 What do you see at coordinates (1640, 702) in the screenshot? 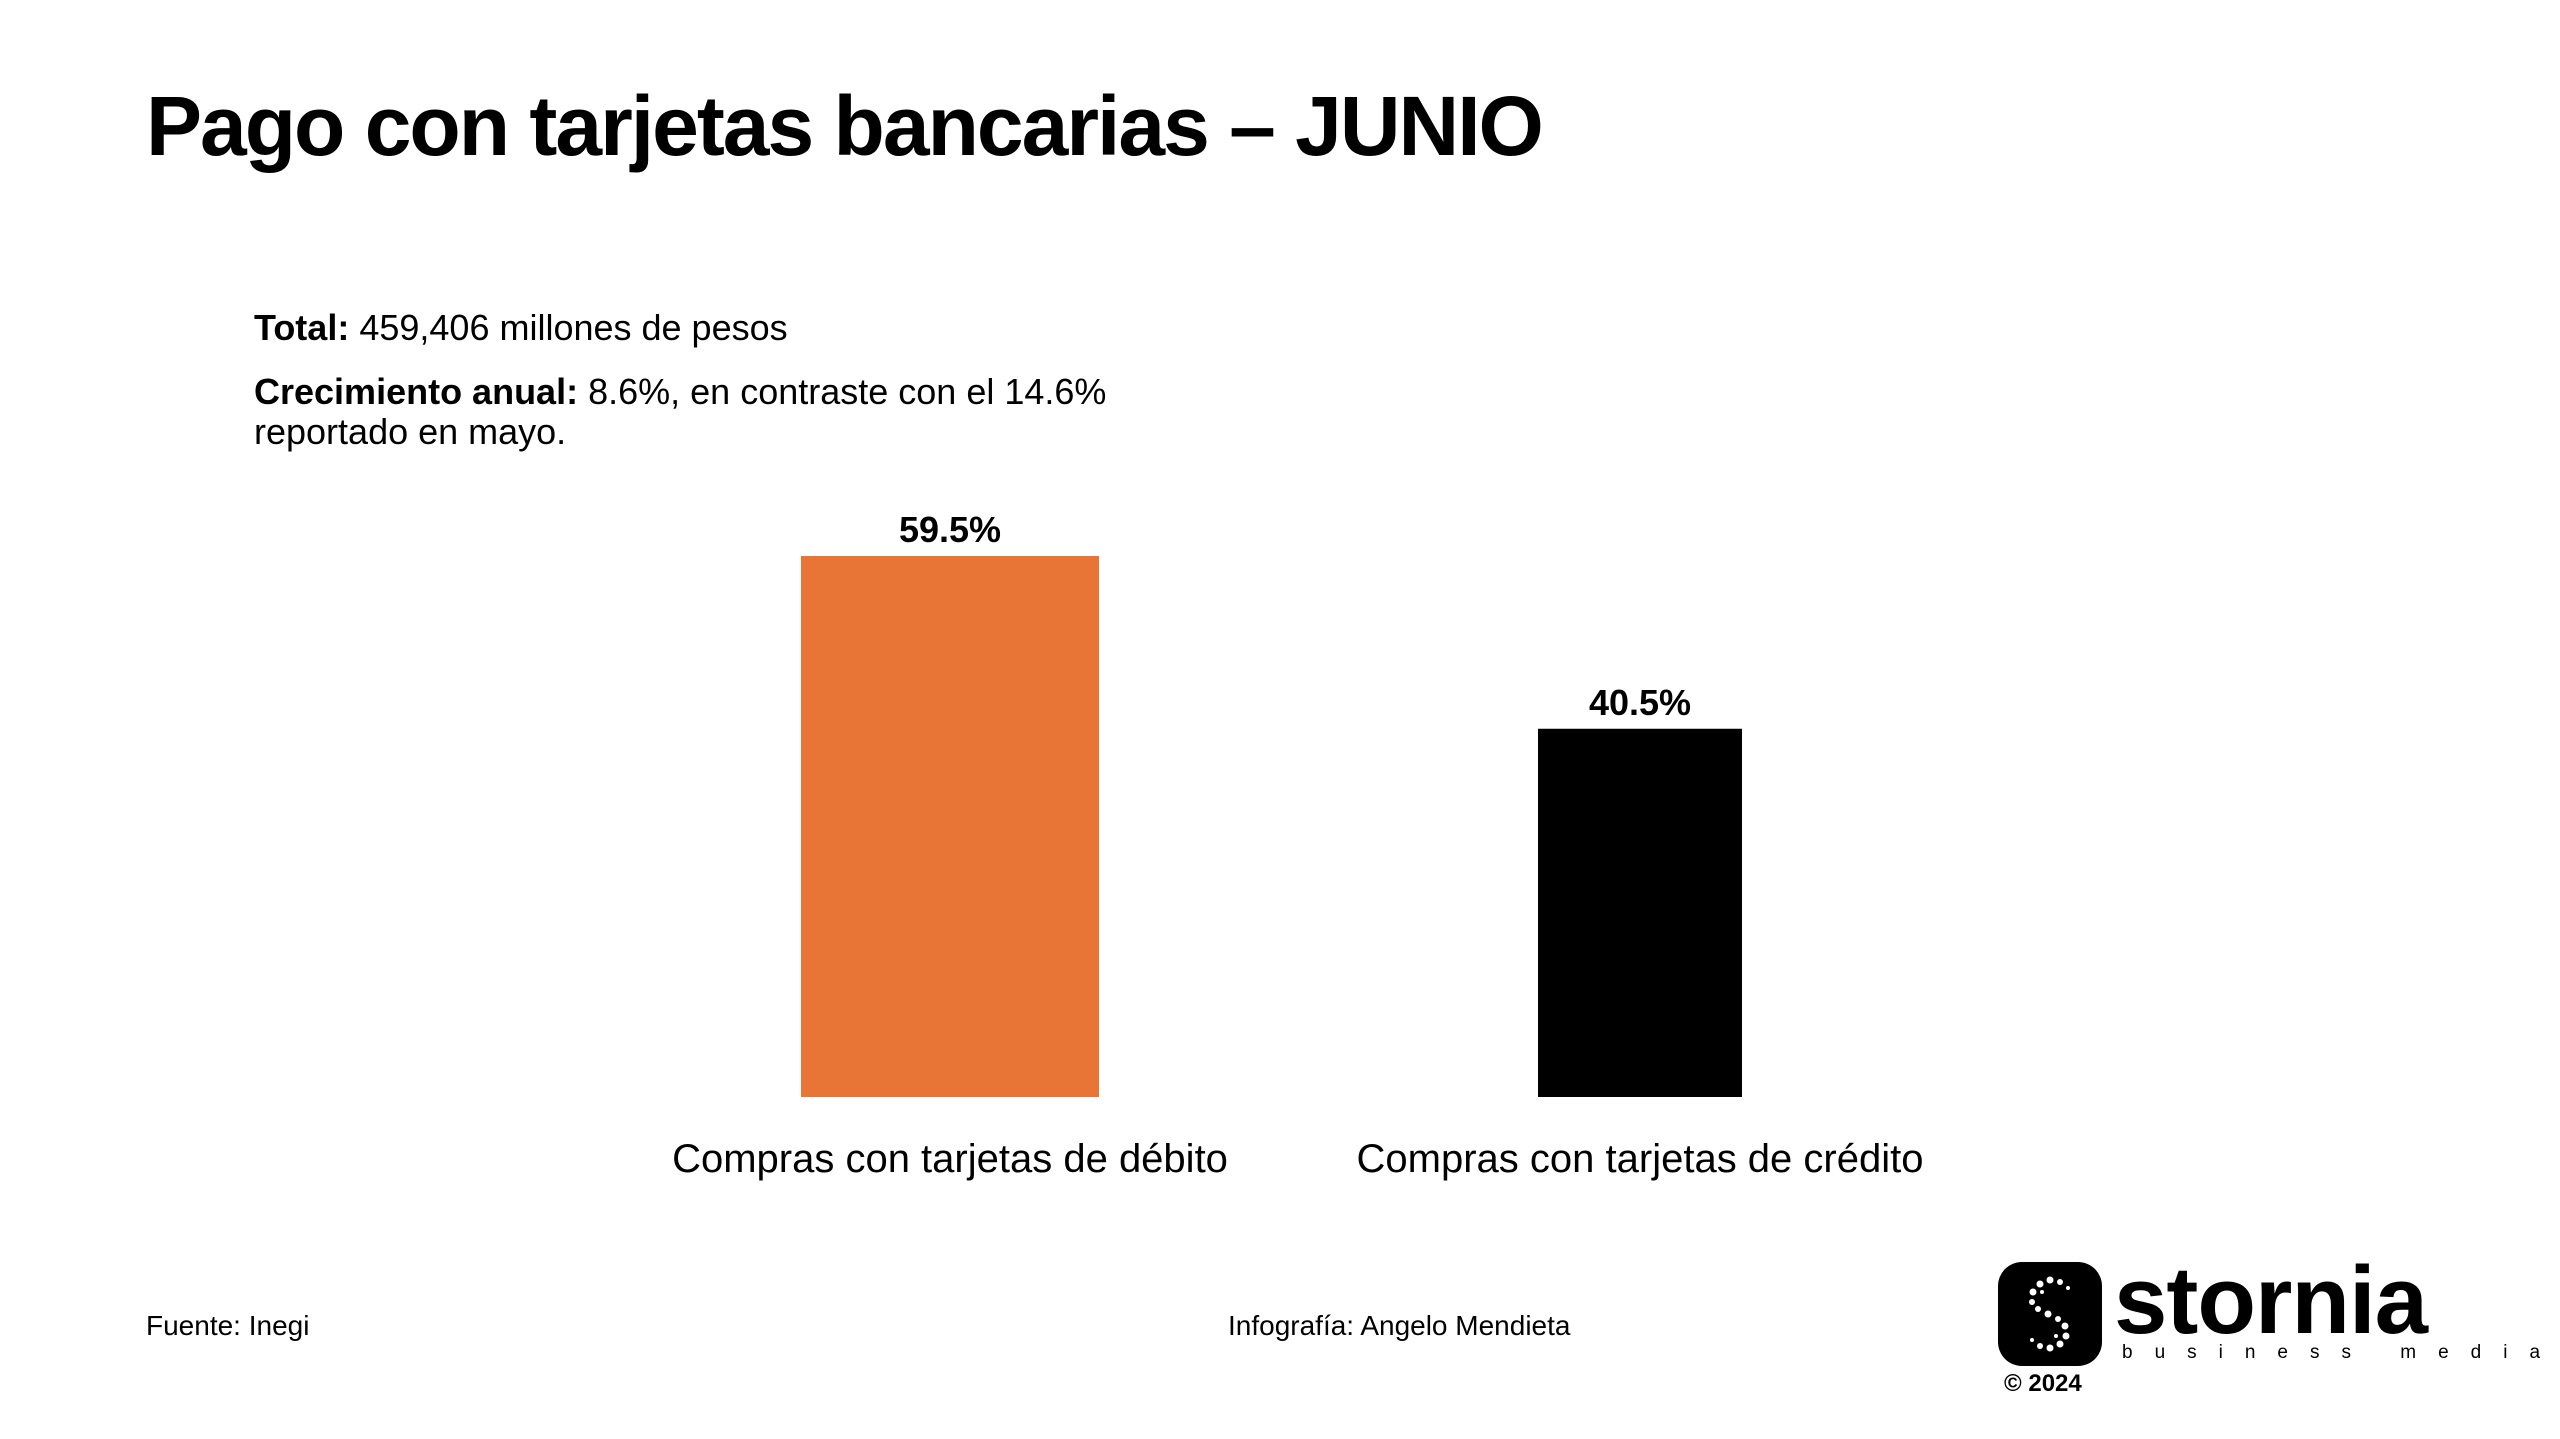
I see `data-label-2: 40.5%` at bounding box center [1640, 702].